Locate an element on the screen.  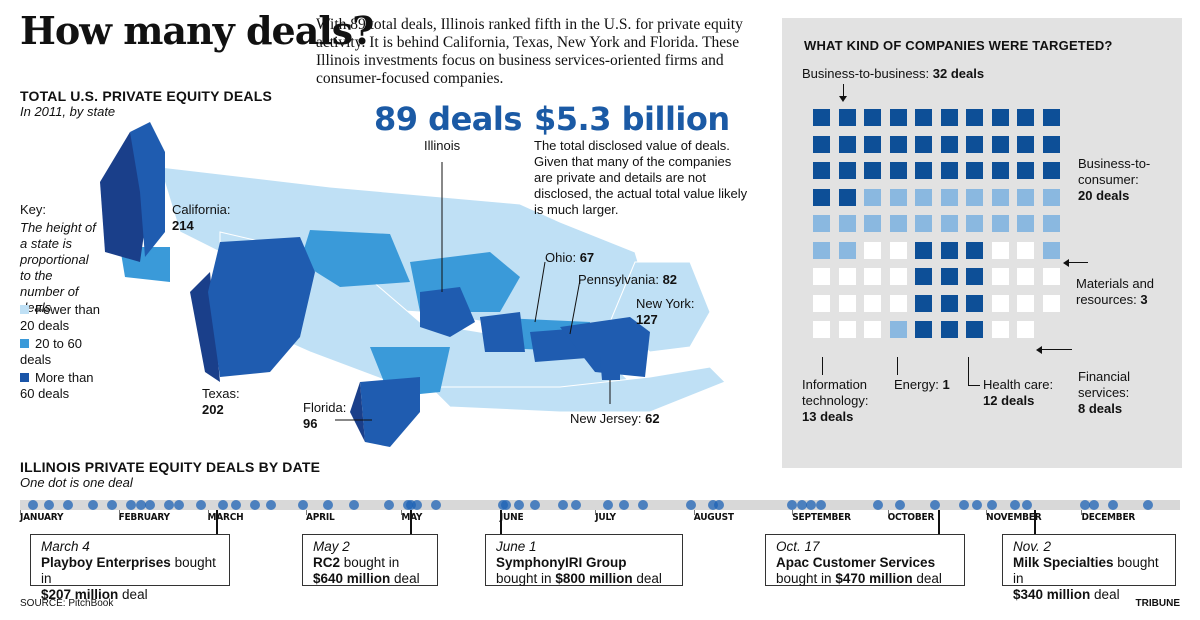
callout-november-leader is located at coordinates (1035, 522).